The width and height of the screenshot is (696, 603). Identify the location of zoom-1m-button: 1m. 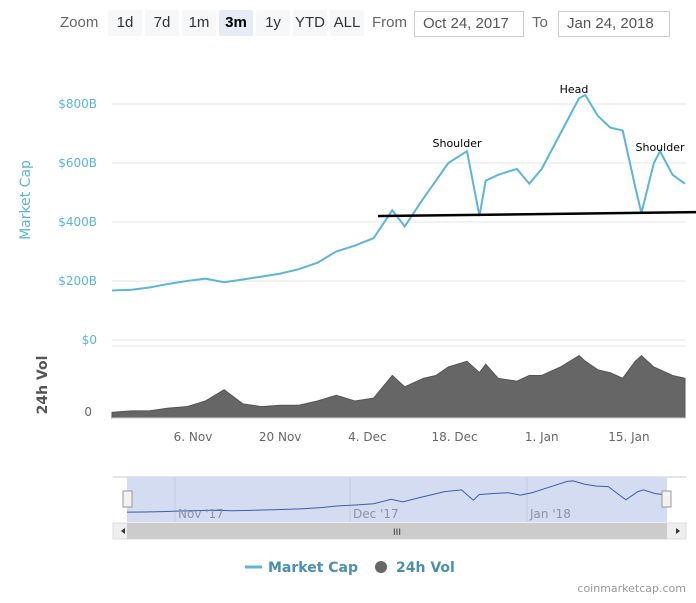
(199, 23).